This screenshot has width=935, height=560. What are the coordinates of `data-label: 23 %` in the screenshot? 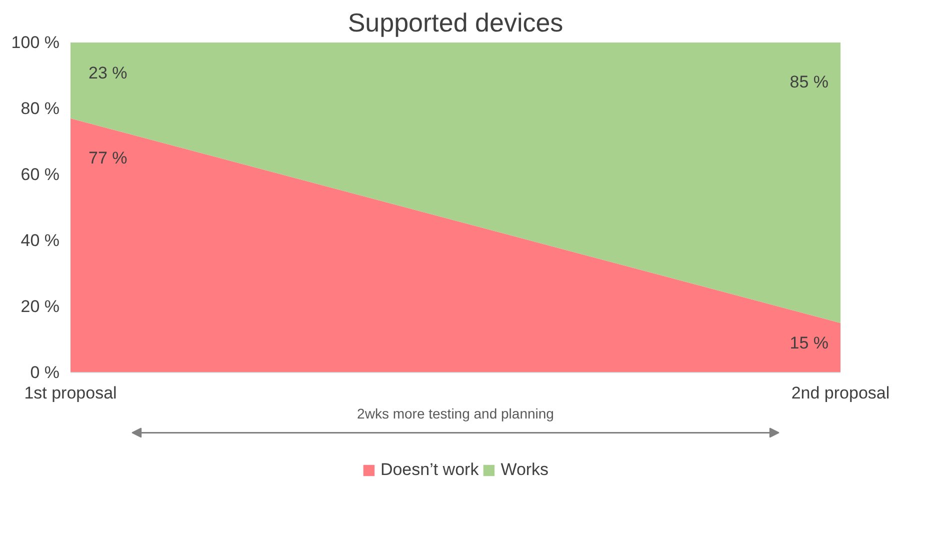 It's located at (108, 72).